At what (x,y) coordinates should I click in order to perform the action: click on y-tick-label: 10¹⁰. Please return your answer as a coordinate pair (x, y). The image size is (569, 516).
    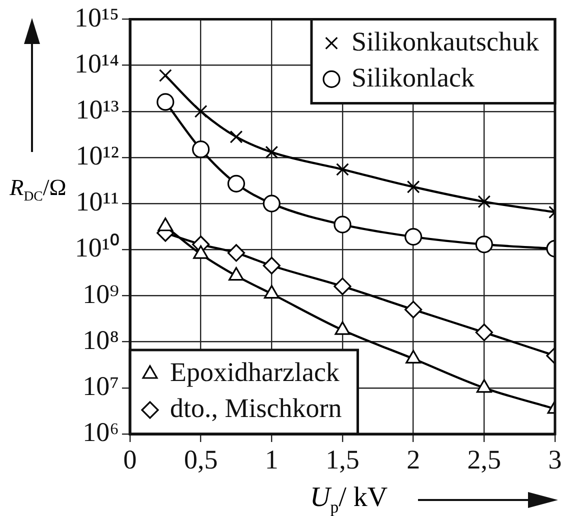
    Looking at the image, I should click on (96, 247).